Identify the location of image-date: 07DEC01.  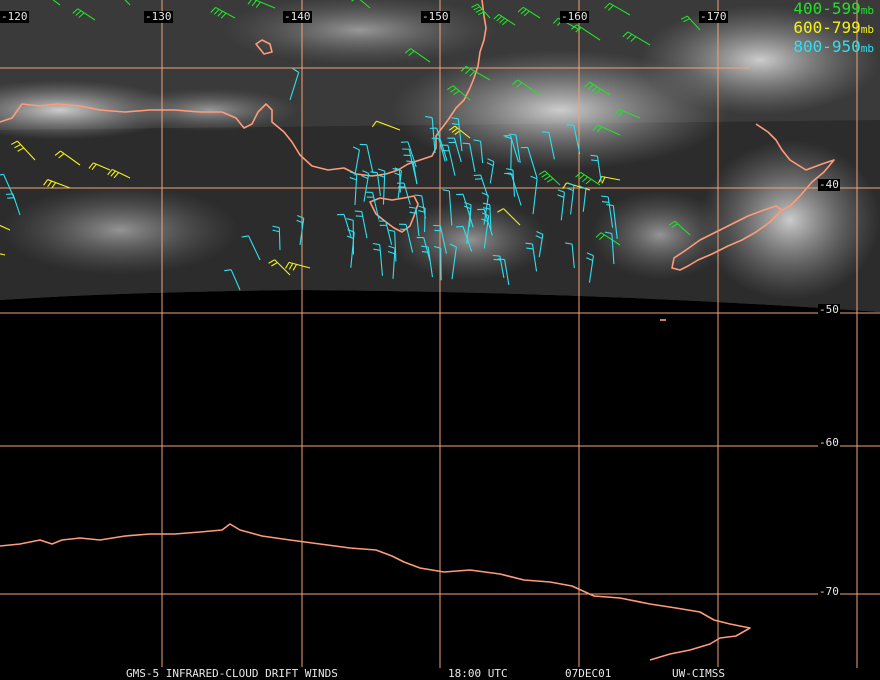
(588, 673).